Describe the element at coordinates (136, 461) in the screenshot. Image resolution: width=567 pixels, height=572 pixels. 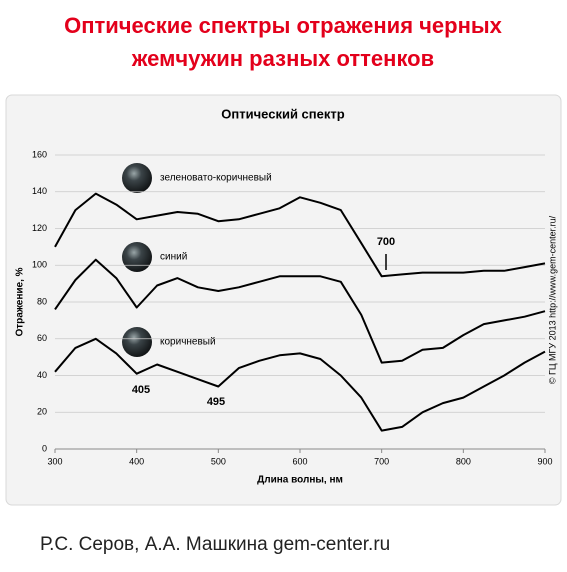
I see `x-tick-label: 400` at that location.